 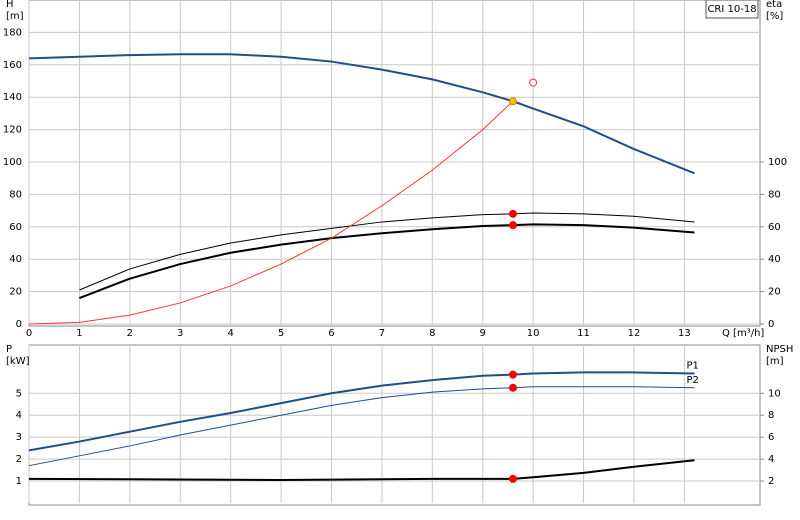 I want to click on x-tick-label: 7, so click(x=382, y=333).